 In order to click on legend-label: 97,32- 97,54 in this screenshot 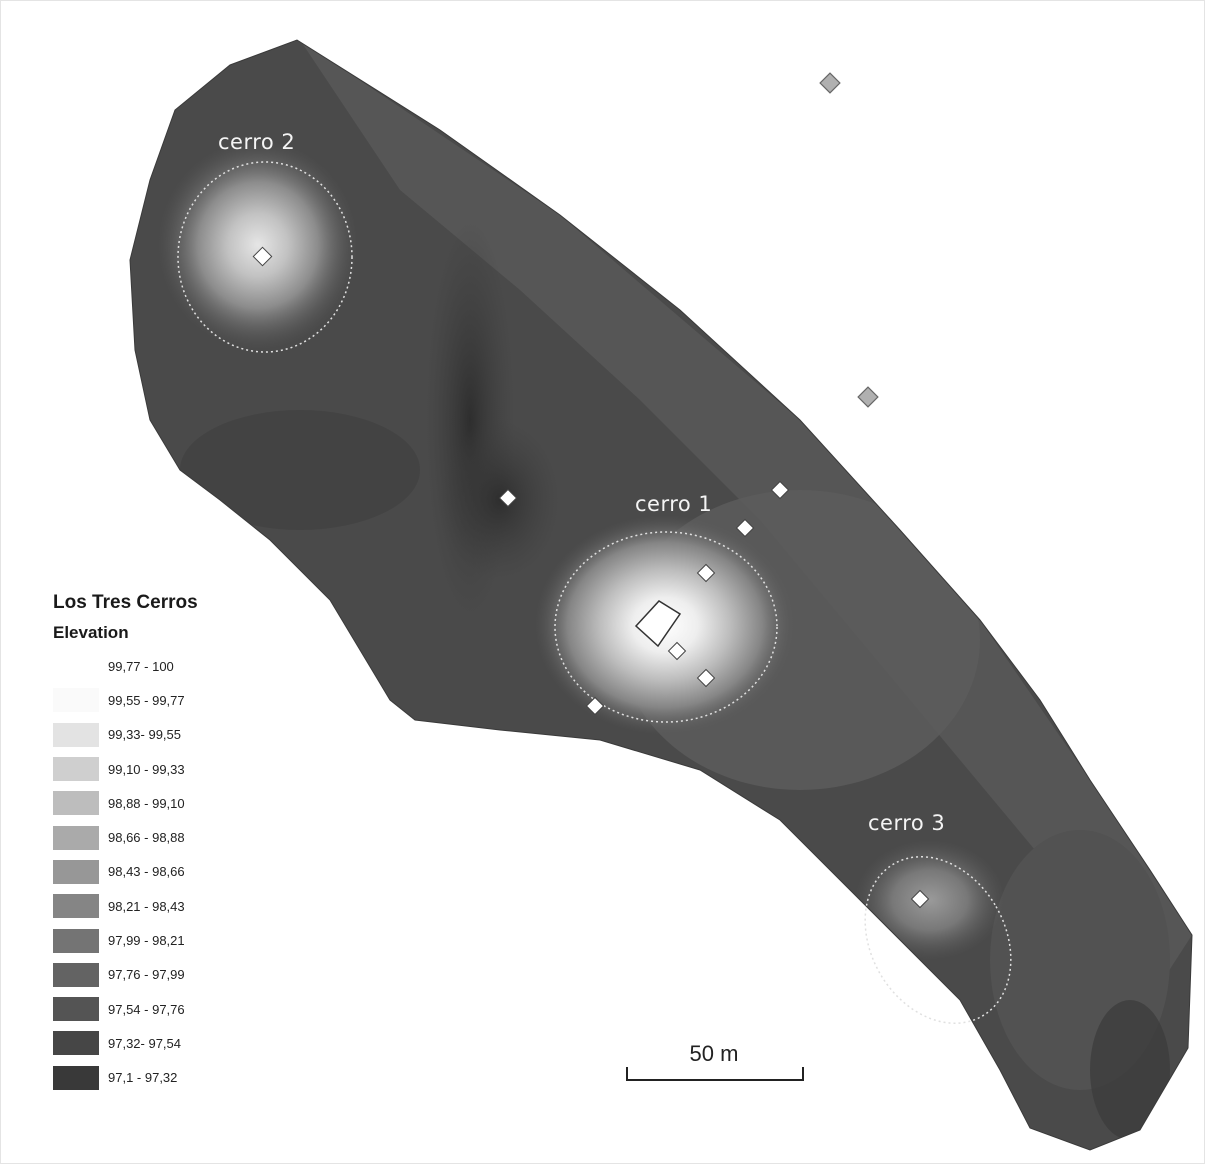, I will do `click(145, 1043)`.